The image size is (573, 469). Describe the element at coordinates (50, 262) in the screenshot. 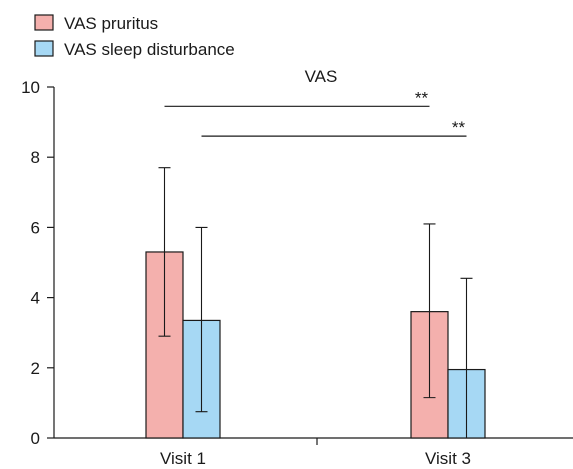

I see `y-axis-ticks` at that location.